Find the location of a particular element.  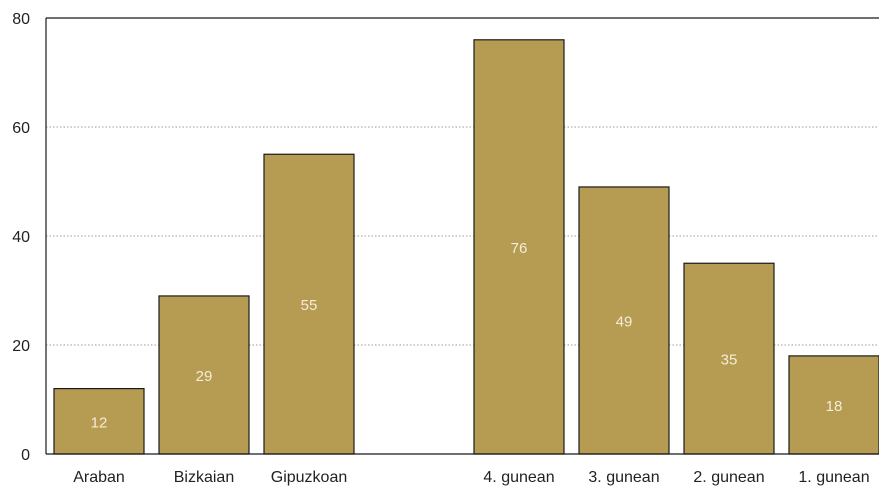

data-label: 12 is located at coordinates (99, 422).